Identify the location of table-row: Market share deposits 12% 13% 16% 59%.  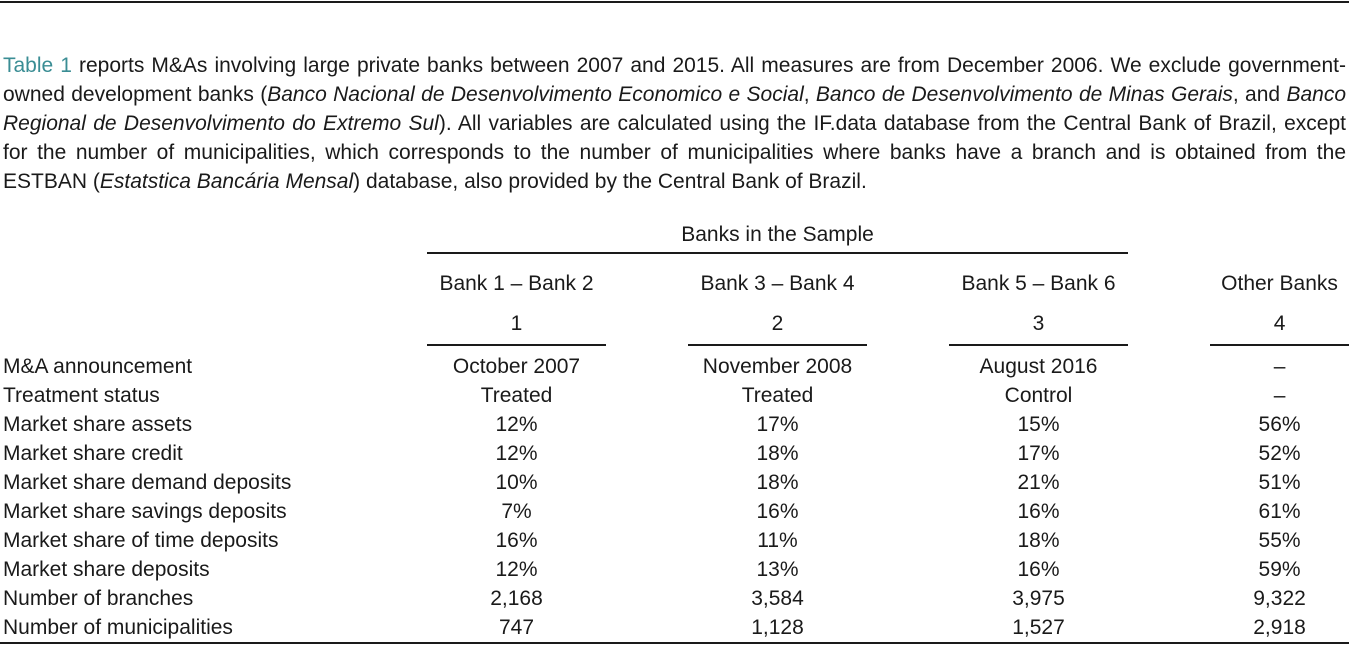
(674, 569).